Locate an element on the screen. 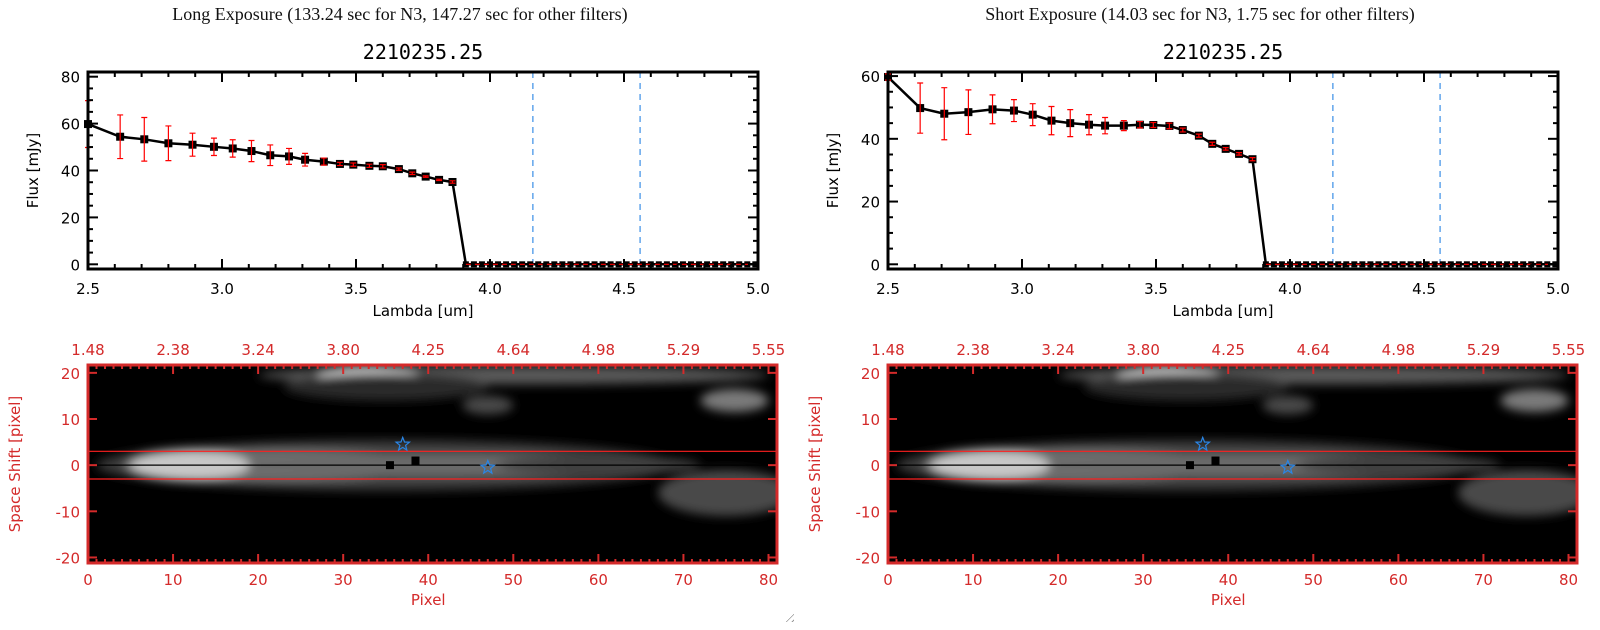 Image resolution: width=1600 pixels, height=630 pixels. x-tick-label: 3.5 is located at coordinates (356, 289).